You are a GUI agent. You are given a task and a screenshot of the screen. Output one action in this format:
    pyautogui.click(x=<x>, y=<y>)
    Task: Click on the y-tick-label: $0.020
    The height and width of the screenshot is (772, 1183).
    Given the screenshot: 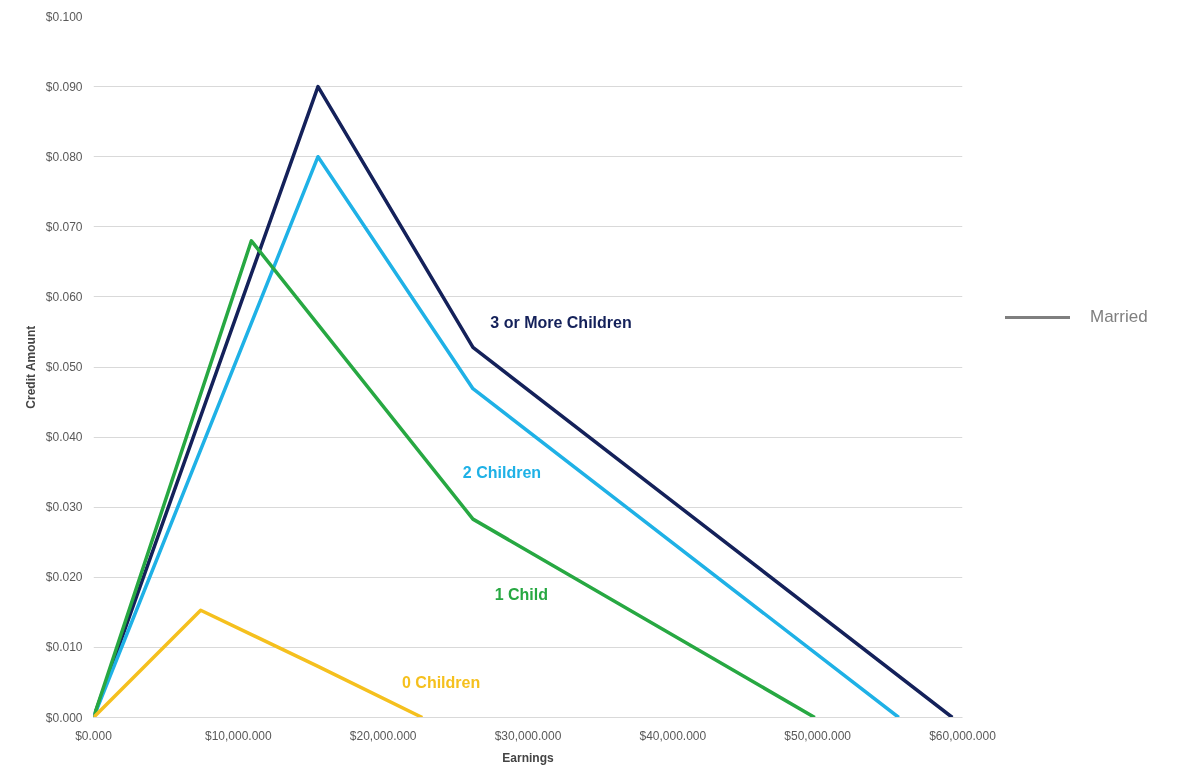 What is the action you would take?
    pyautogui.click(x=64, y=577)
    